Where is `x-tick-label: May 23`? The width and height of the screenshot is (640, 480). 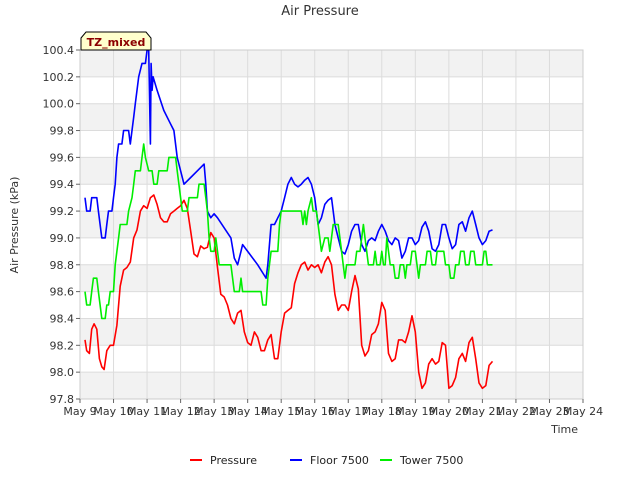
x-tick-label: May 23 is located at coordinates (549, 411).